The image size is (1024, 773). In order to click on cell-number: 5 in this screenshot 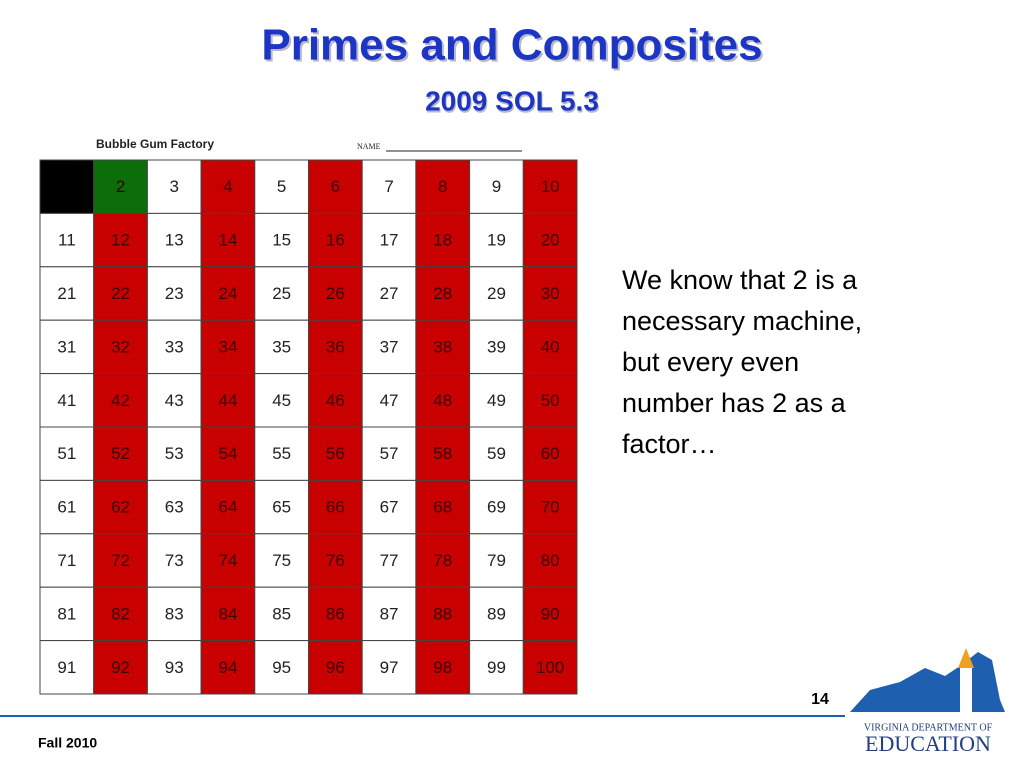, I will do `click(281, 186)`.